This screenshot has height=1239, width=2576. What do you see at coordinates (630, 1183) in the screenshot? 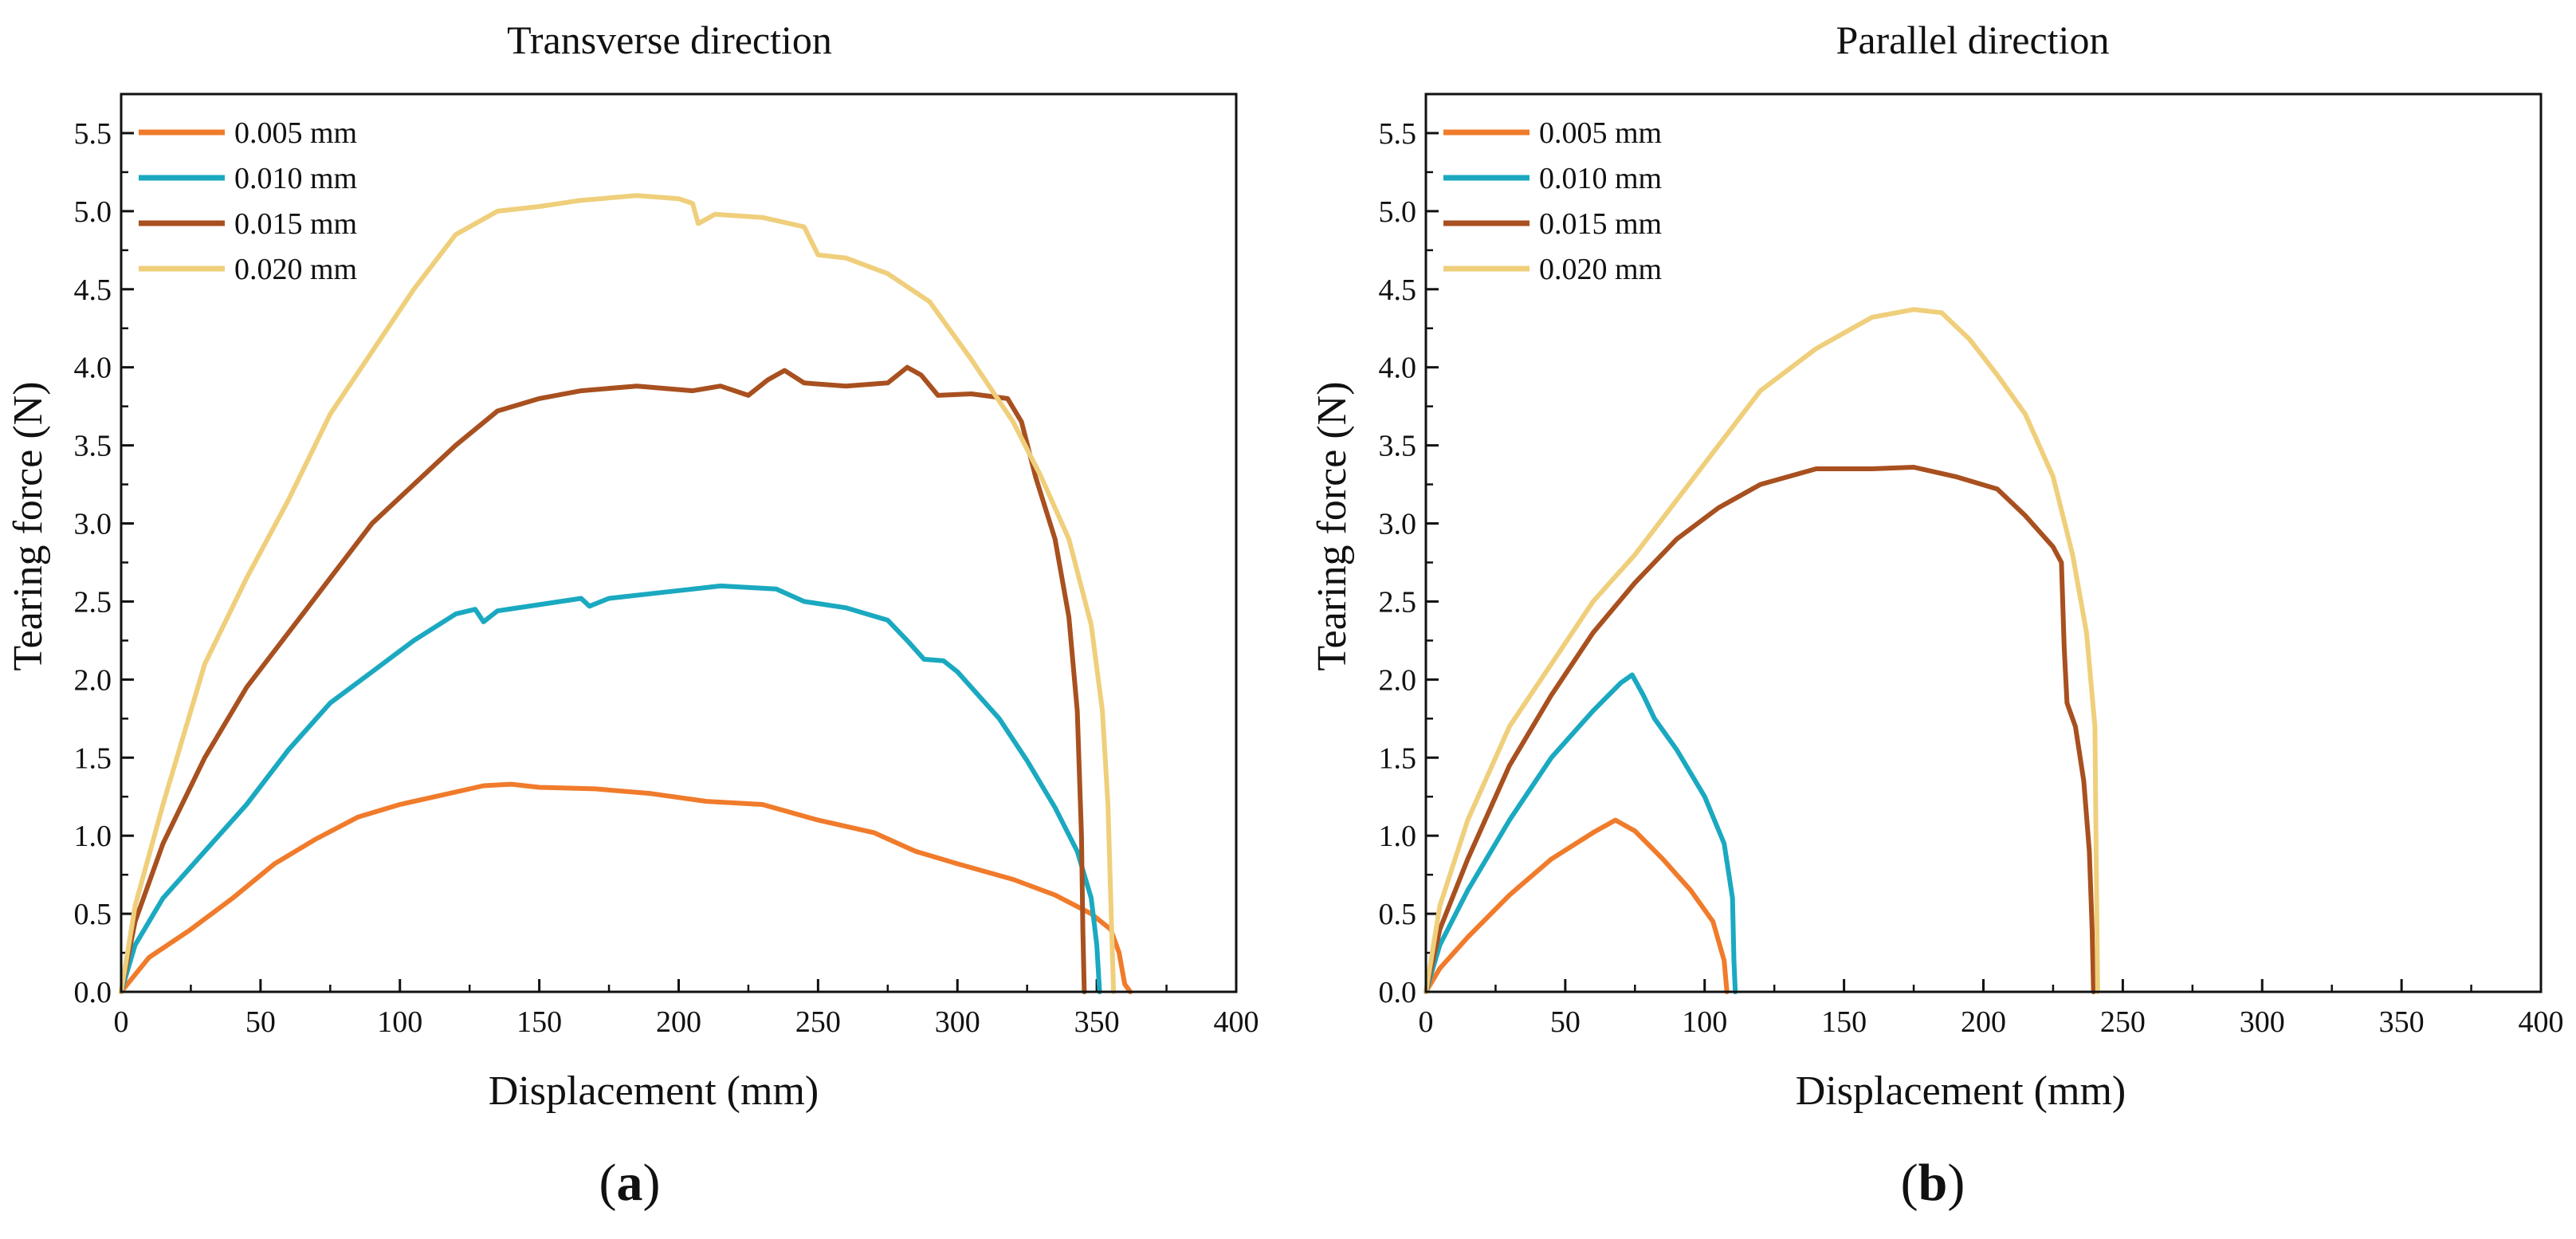
I see `panel-label: (a)` at bounding box center [630, 1183].